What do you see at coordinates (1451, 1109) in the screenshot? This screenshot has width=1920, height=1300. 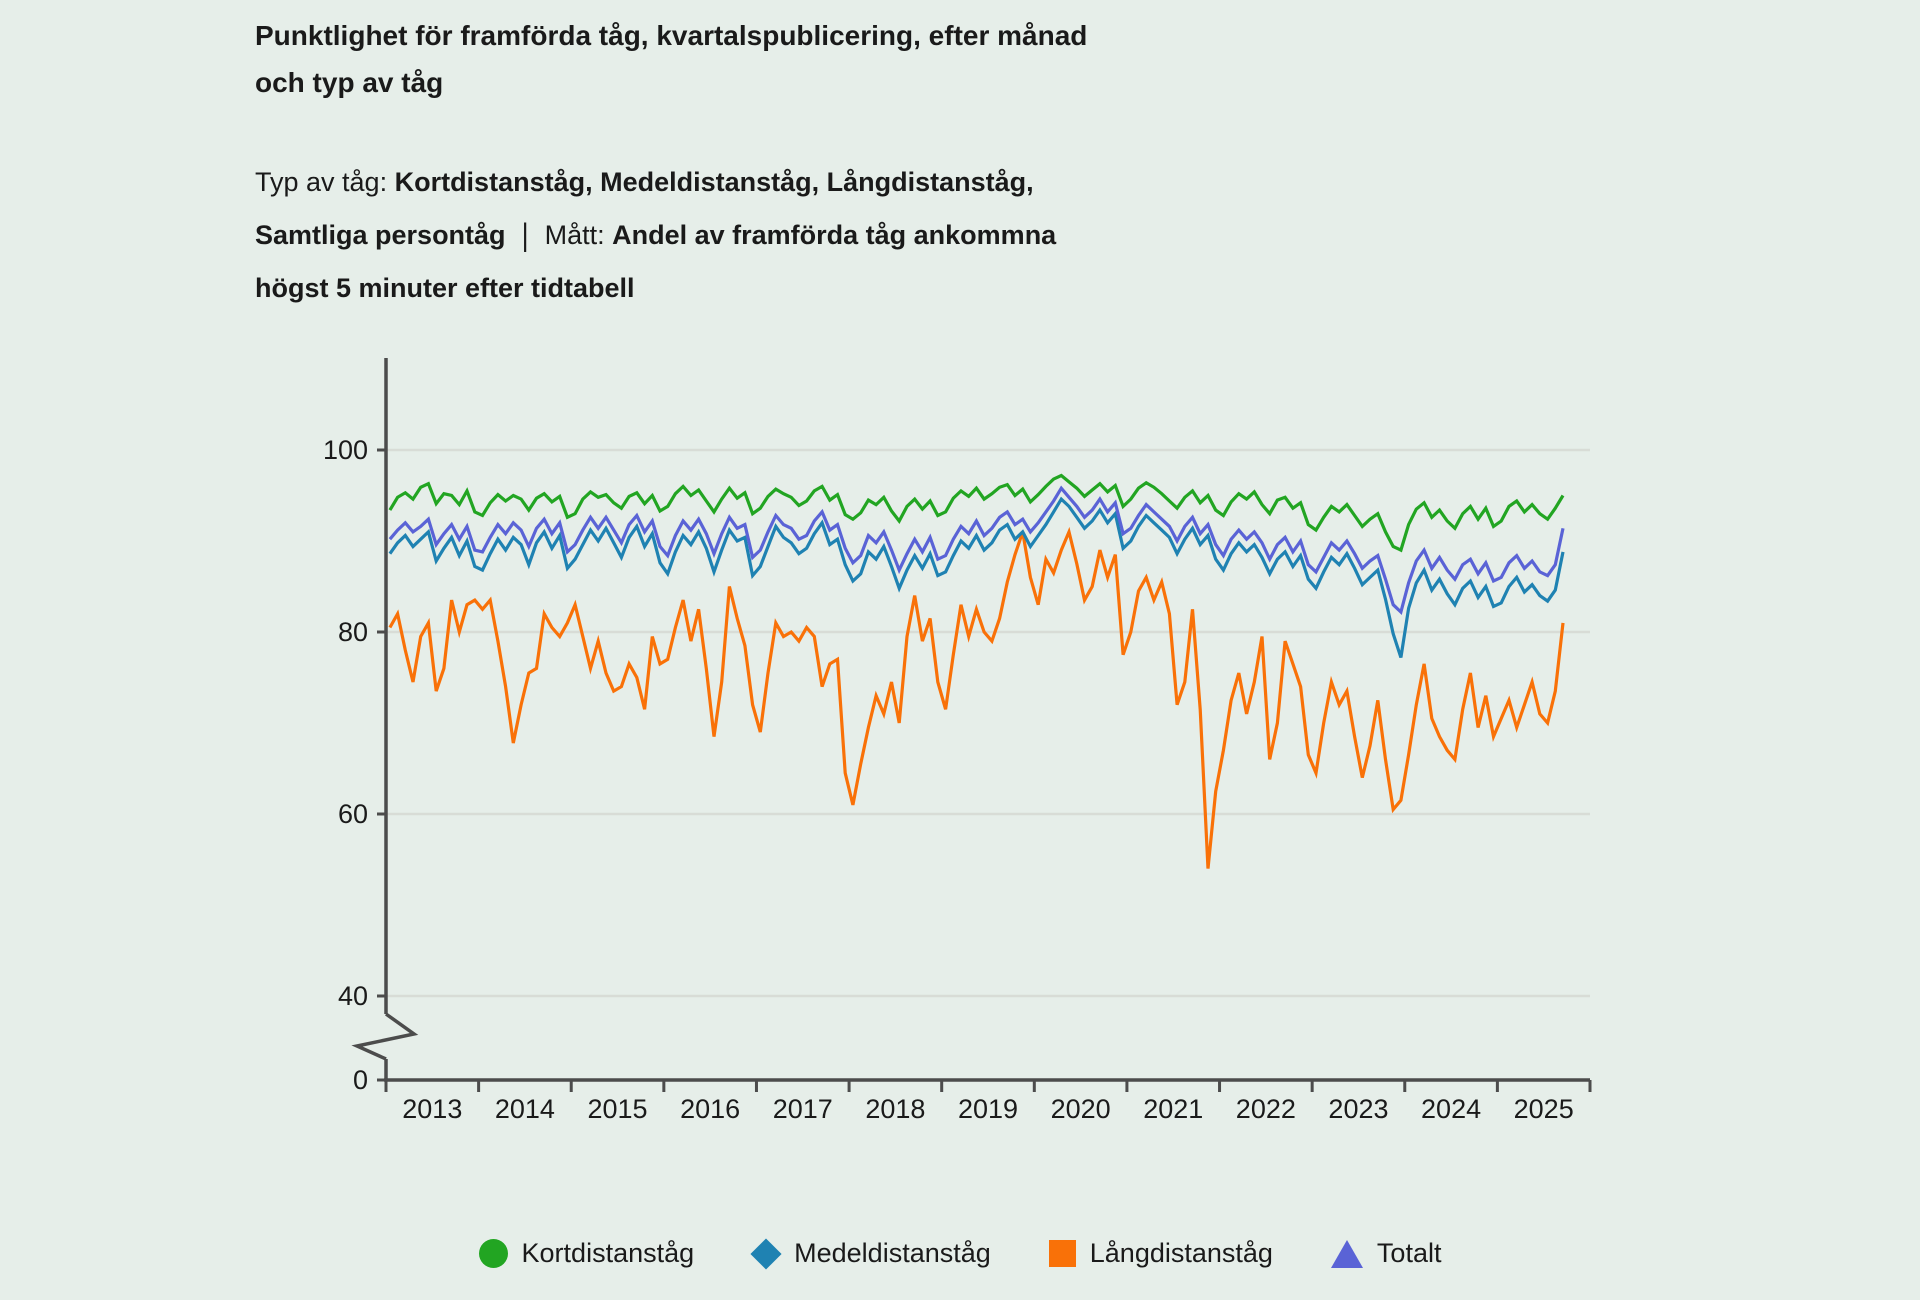 I see `x-axis-label: 2024` at bounding box center [1451, 1109].